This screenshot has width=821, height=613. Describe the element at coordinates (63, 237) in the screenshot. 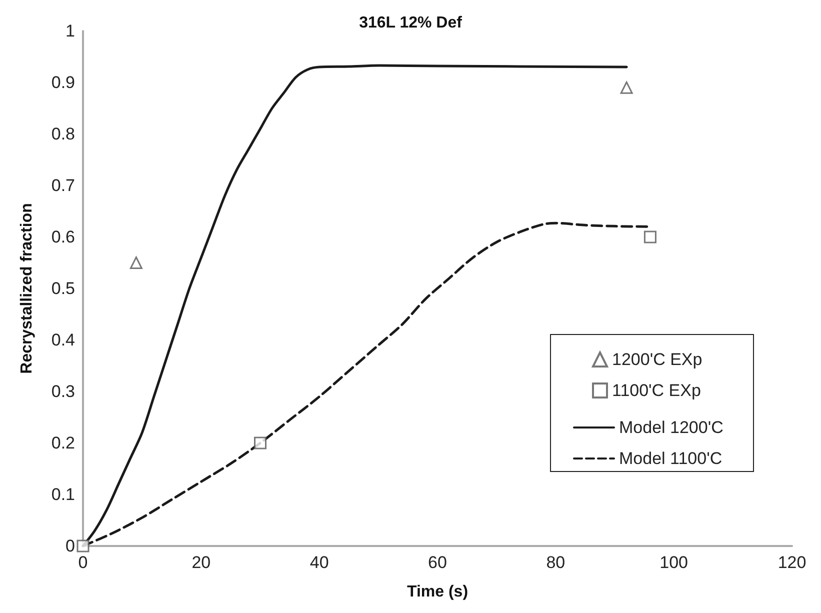

I see `y-tick-label: 0.6` at that location.